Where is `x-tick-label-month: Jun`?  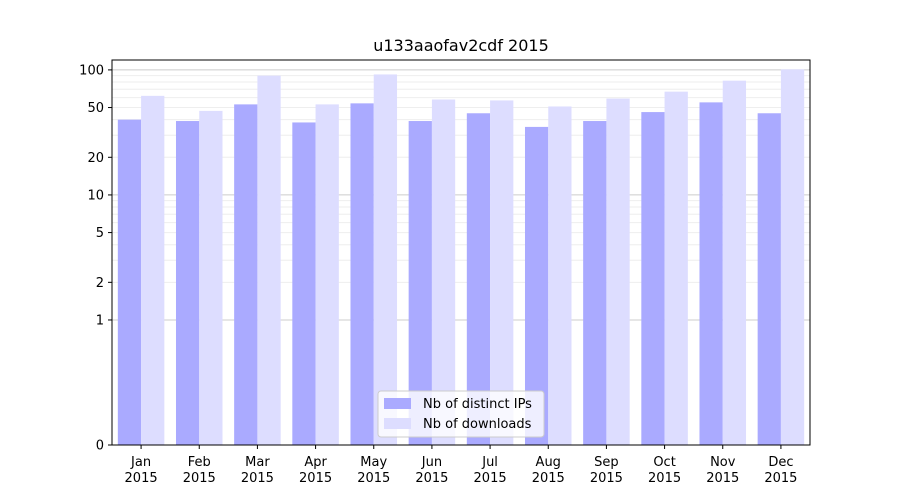 x-tick-label-month: Jun is located at coordinates (431, 462).